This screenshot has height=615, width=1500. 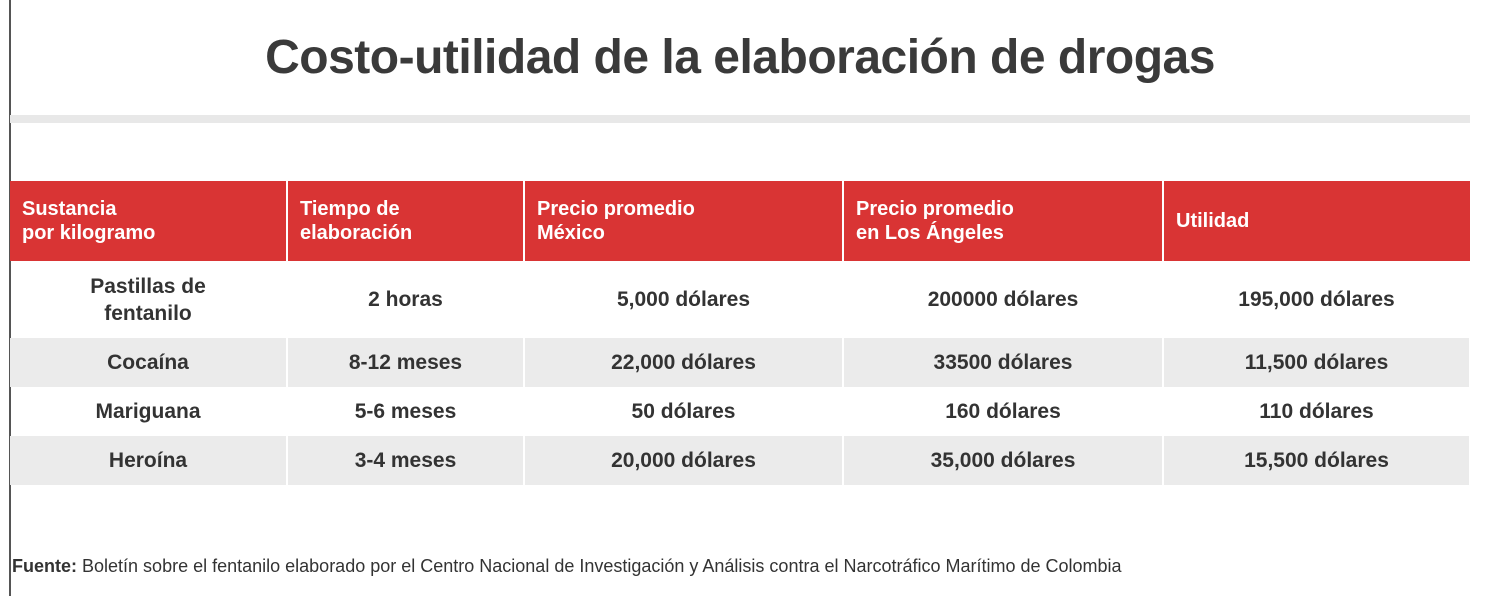 I want to click on table-cell: 11,500 dólares, so click(x=1317, y=362).